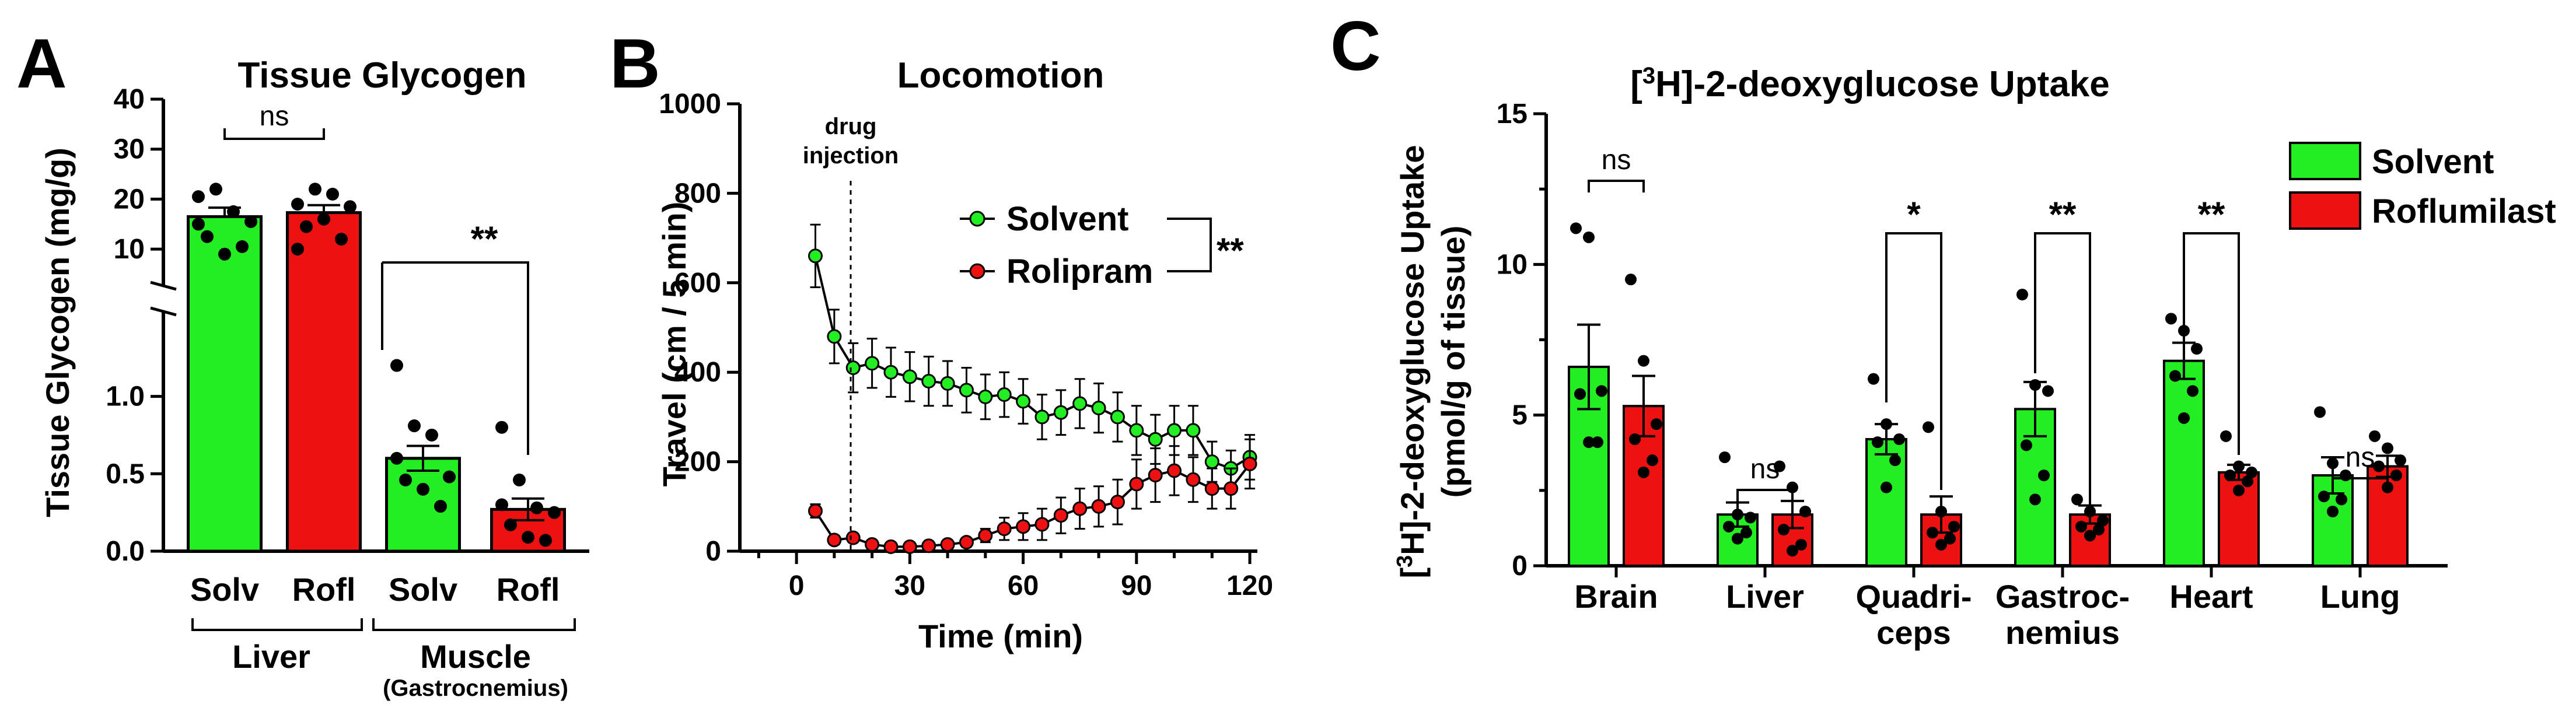 The image size is (2576, 718). Describe the element at coordinates (909, 585) in the screenshot. I see `panel-b-xtick-label: 30` at that location.